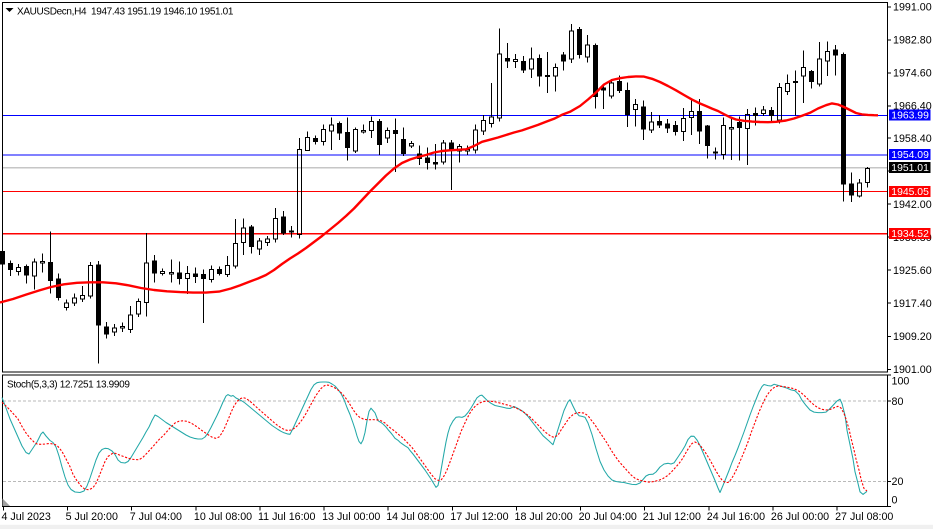 The height and width of the screenshot is (529, 933). I want to click on svg-text: 1974.60, so click(912, 74).